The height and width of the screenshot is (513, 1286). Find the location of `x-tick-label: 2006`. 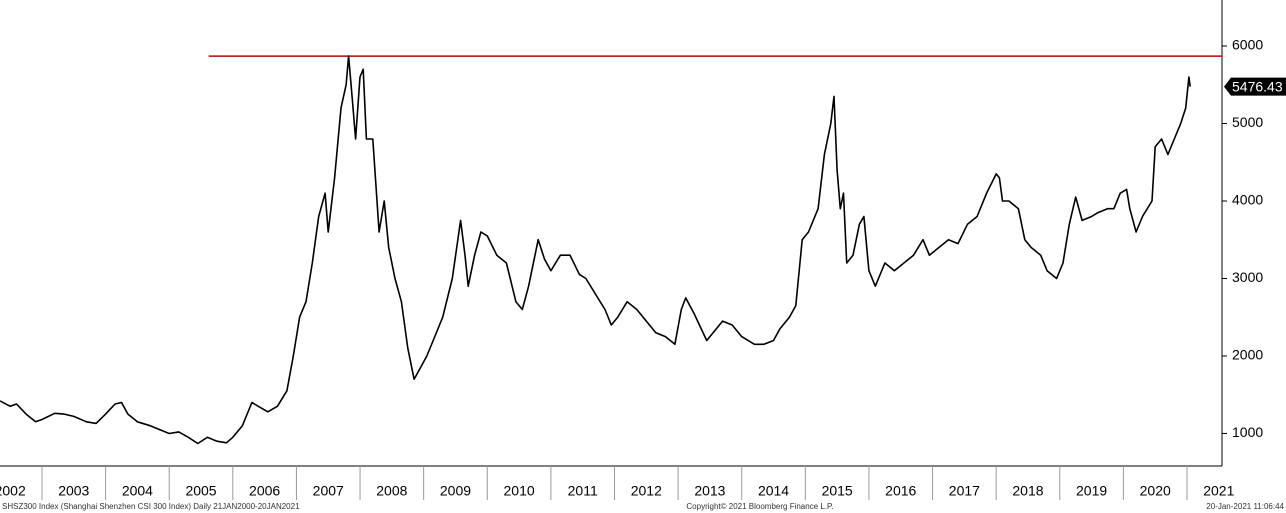

x-tick-label: 2006 is located at coordinates (264, 491).